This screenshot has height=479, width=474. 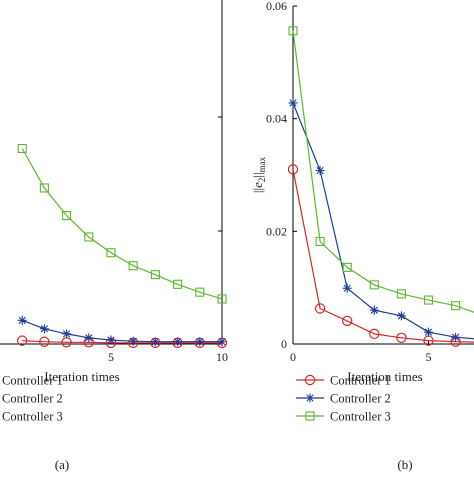 I want to click on panel-b-legend: Controller 1 Controller 2 Controller 3, so click(x=343, y=399).